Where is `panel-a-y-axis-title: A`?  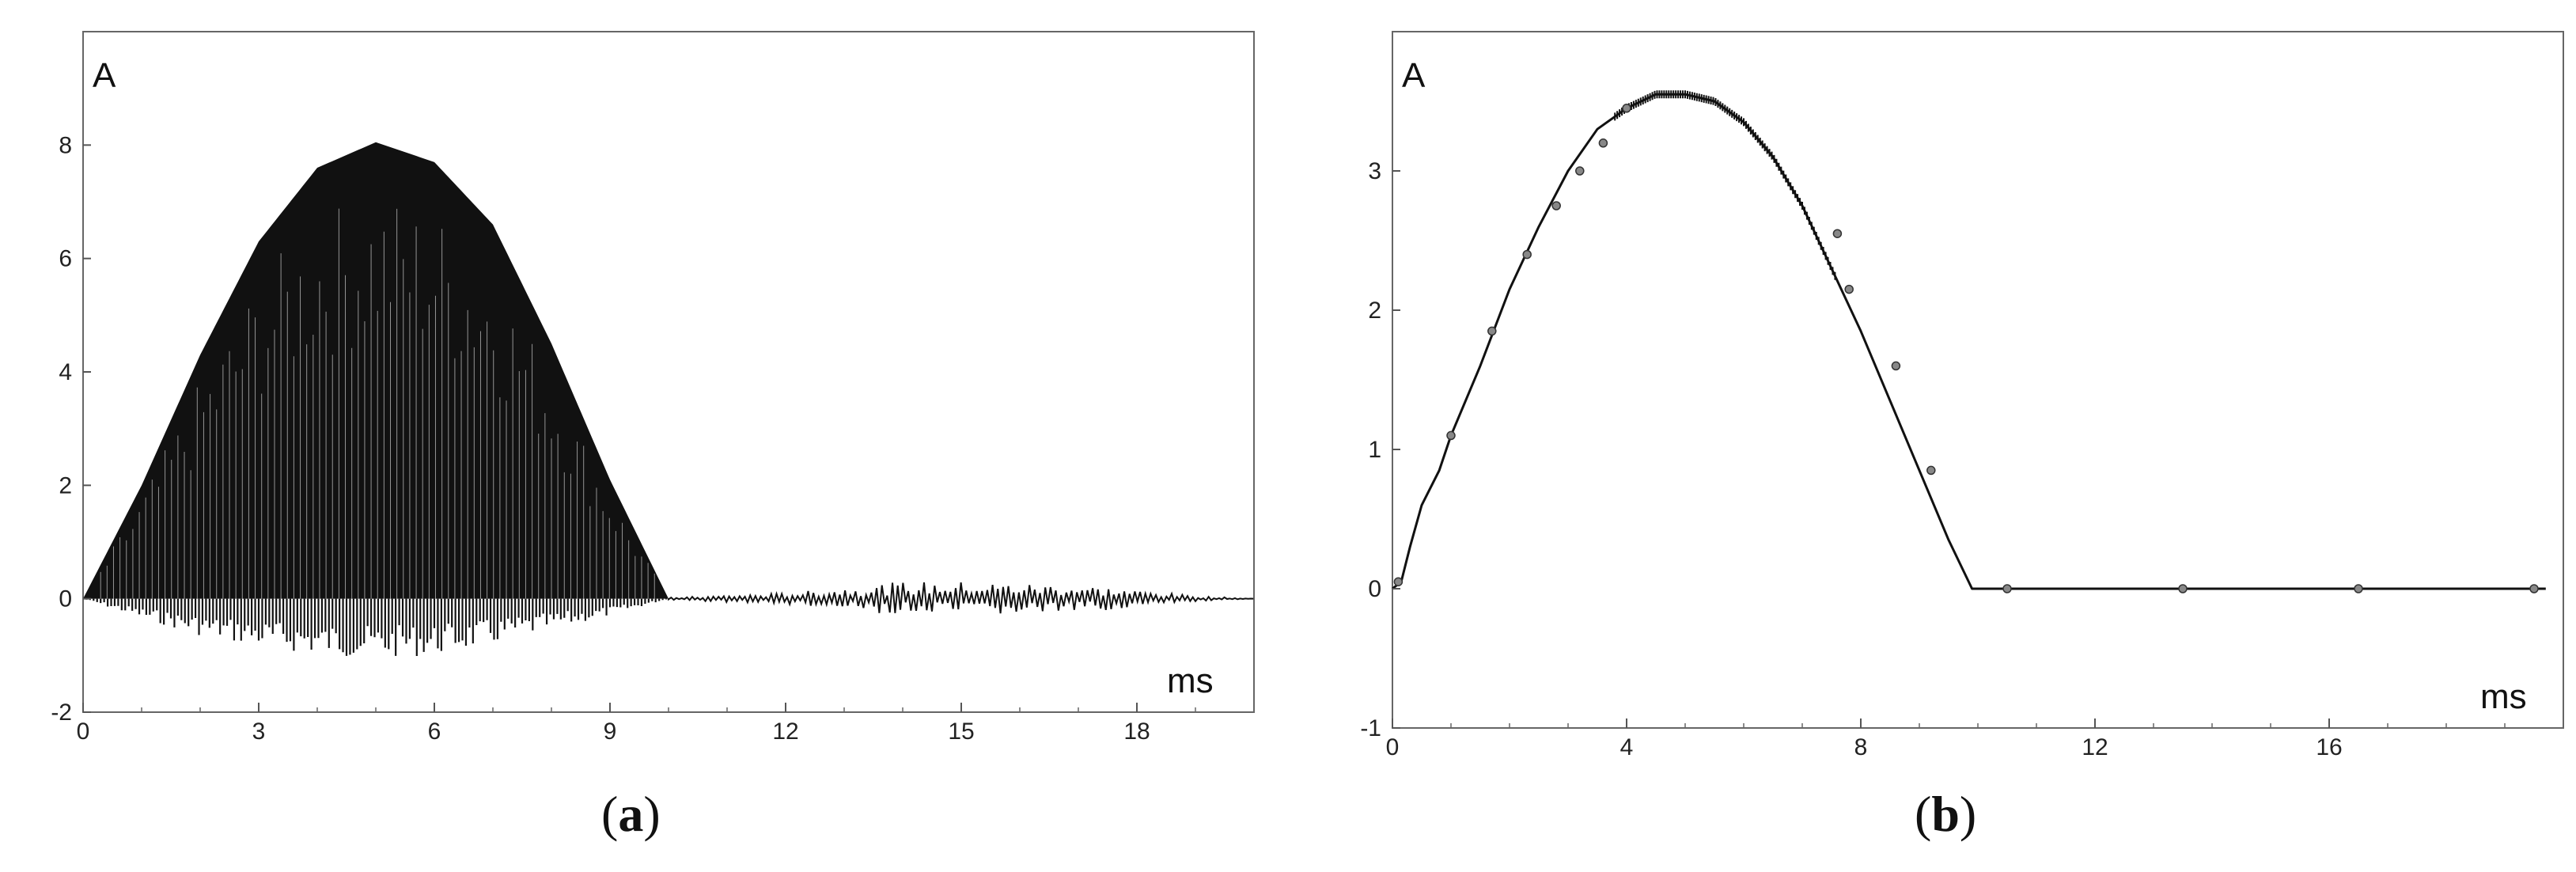
panel-a-y-axis-title: A is located at coordinates (104, 75).